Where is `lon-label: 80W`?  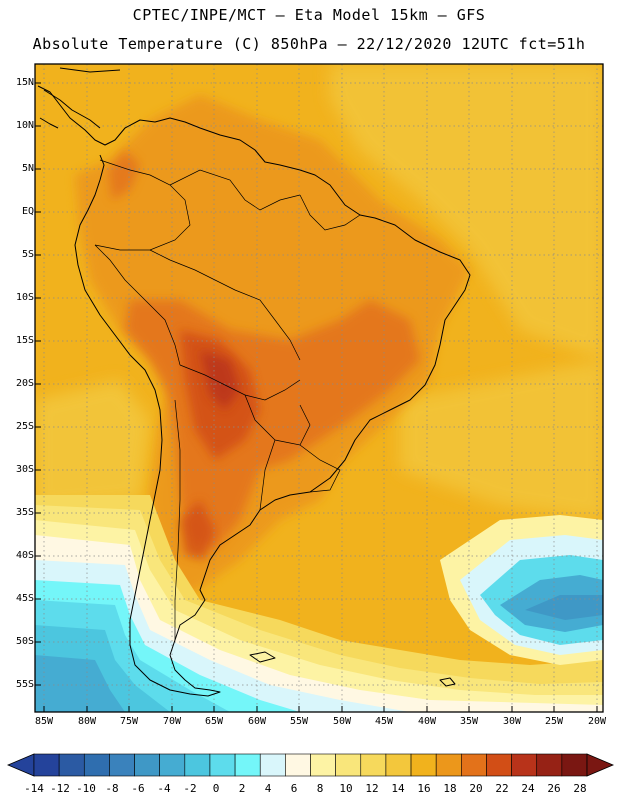
lon-label: 80W is located at coordinates (87, 721).